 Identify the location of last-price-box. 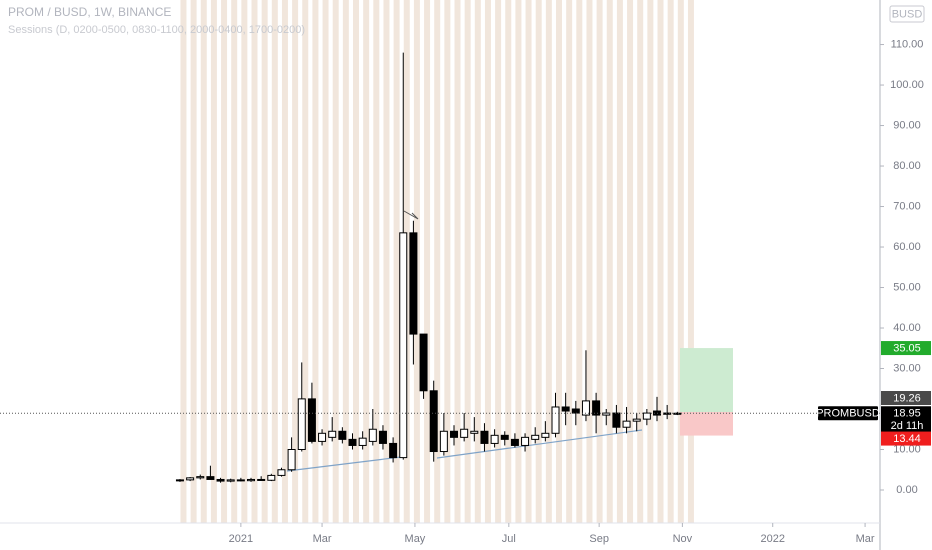
(906, 420).